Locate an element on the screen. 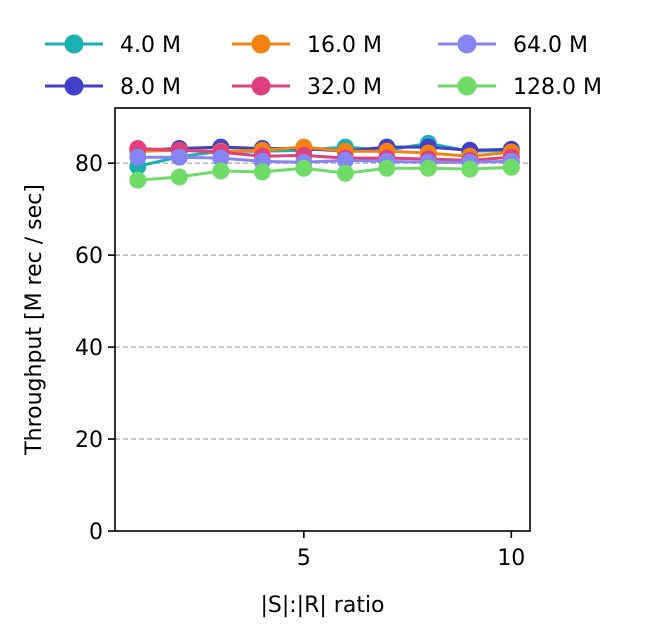 Image resolution: width=667 pixels, height=638 pixels. y-tick-label: 20 is located at coordinates (89, 440).